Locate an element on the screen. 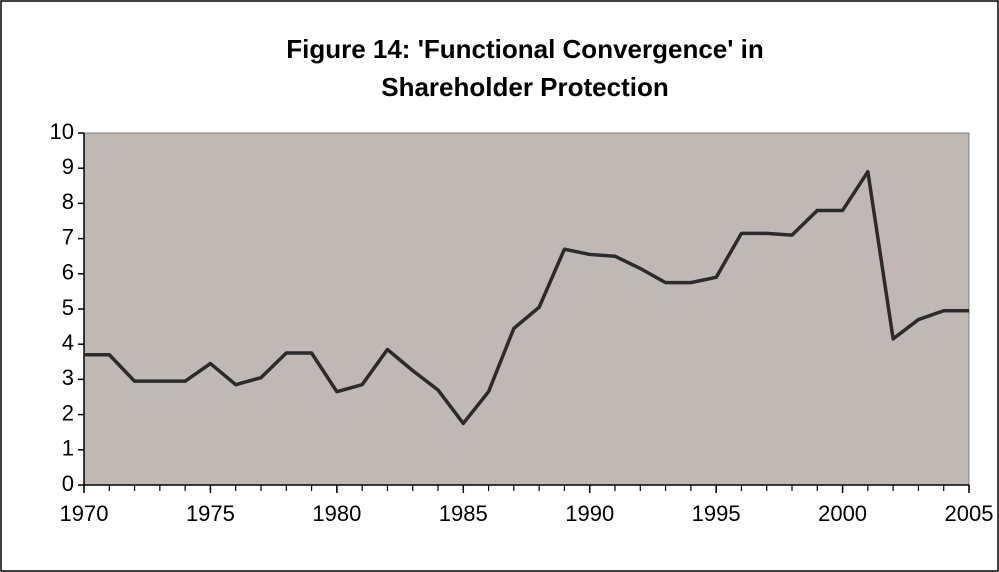 The width and height of the screenshot is (999, 572). y-tick-label: 4 is located at coordinates (68, 342).